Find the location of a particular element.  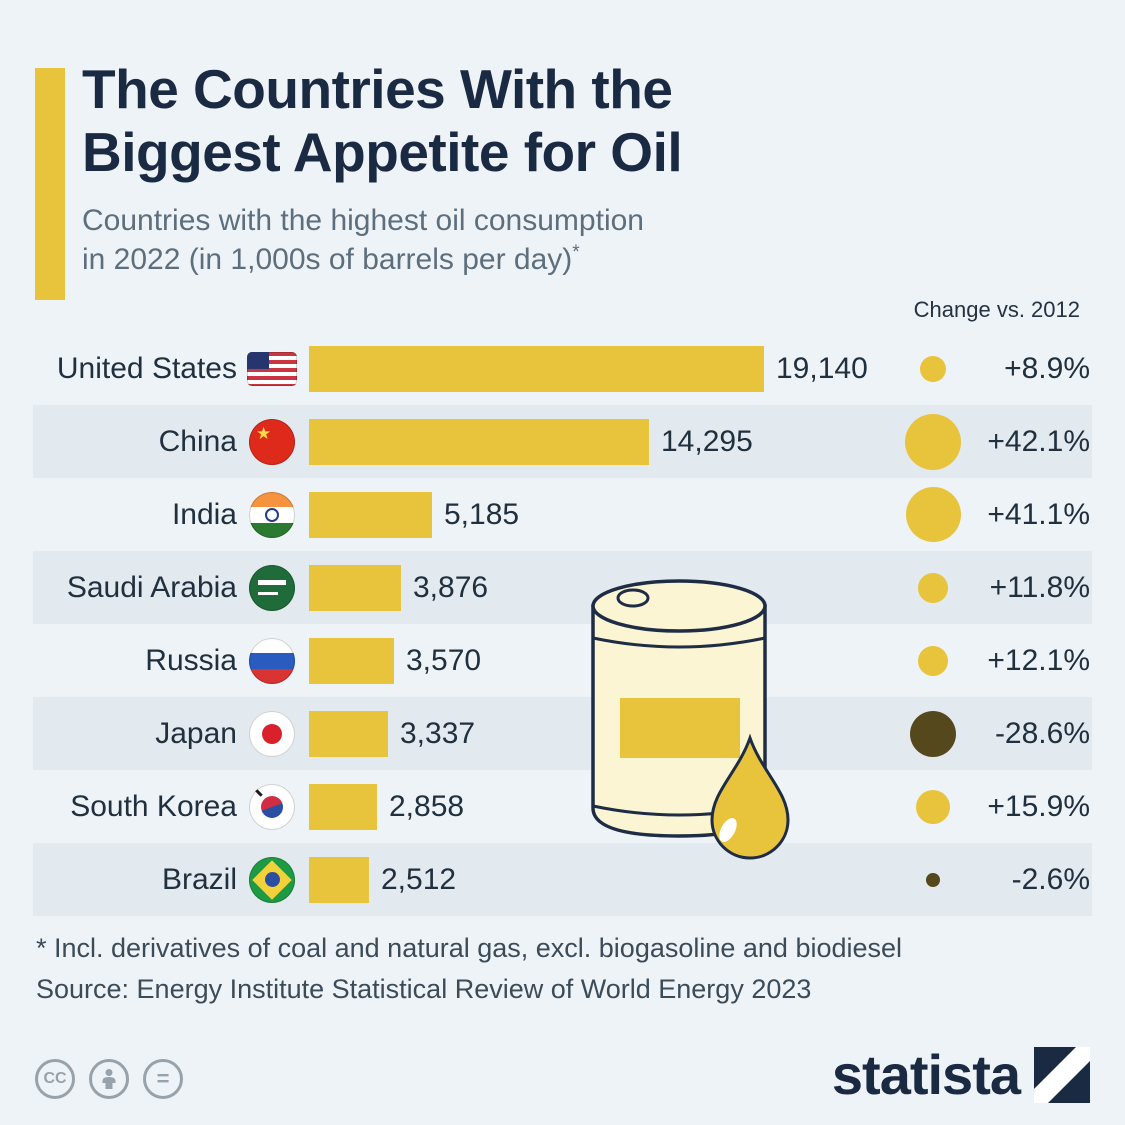

japan-flag-icon is located at coordinates (272, 733).